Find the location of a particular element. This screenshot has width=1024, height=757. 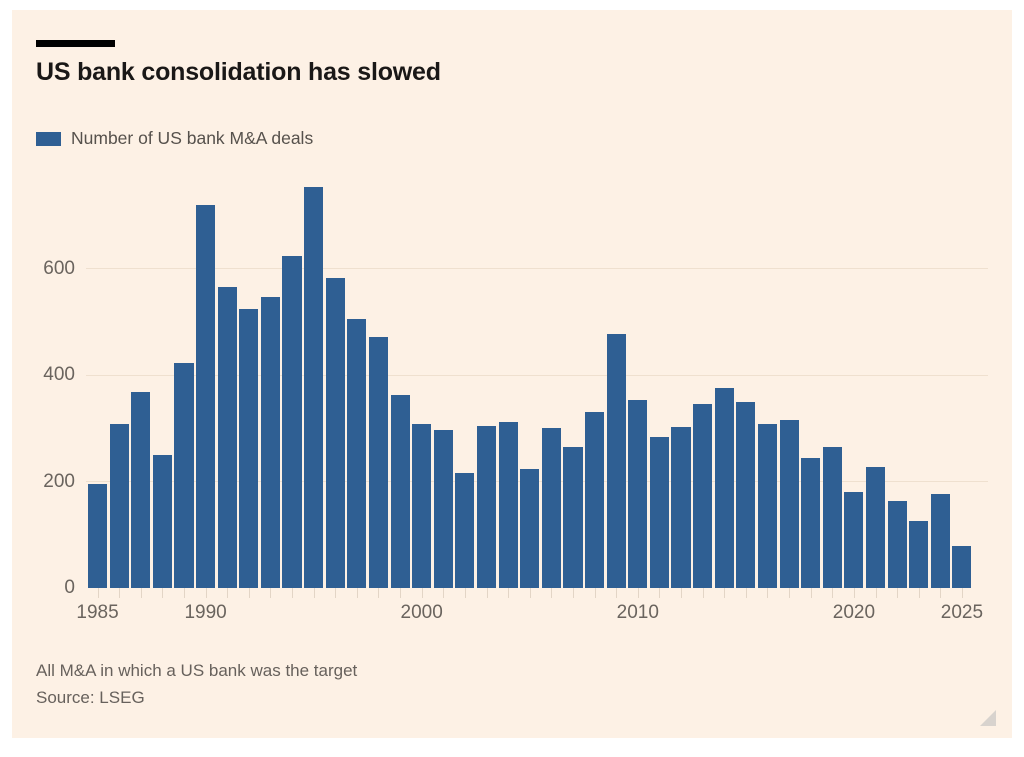

bar-2011 is located at coordinates (659, 512).